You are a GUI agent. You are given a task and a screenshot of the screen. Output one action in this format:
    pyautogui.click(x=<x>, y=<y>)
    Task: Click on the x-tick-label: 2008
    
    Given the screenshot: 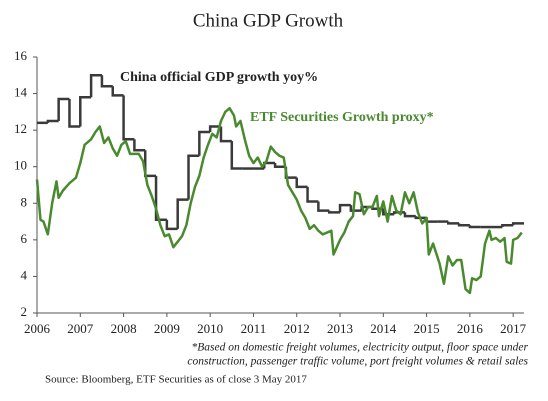 What is the action you would take?
    pyautogui.click(x=124, y=328)
    